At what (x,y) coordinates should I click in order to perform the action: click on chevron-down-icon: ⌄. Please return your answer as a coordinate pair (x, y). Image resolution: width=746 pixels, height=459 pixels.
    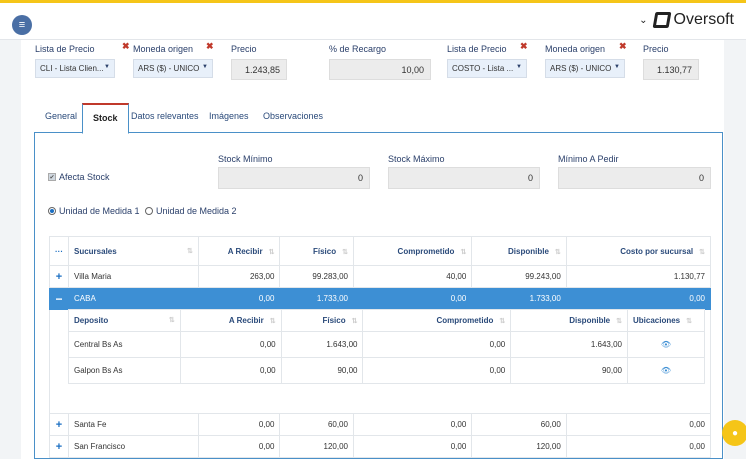
    Looking at the image, I should click on (643, 20).